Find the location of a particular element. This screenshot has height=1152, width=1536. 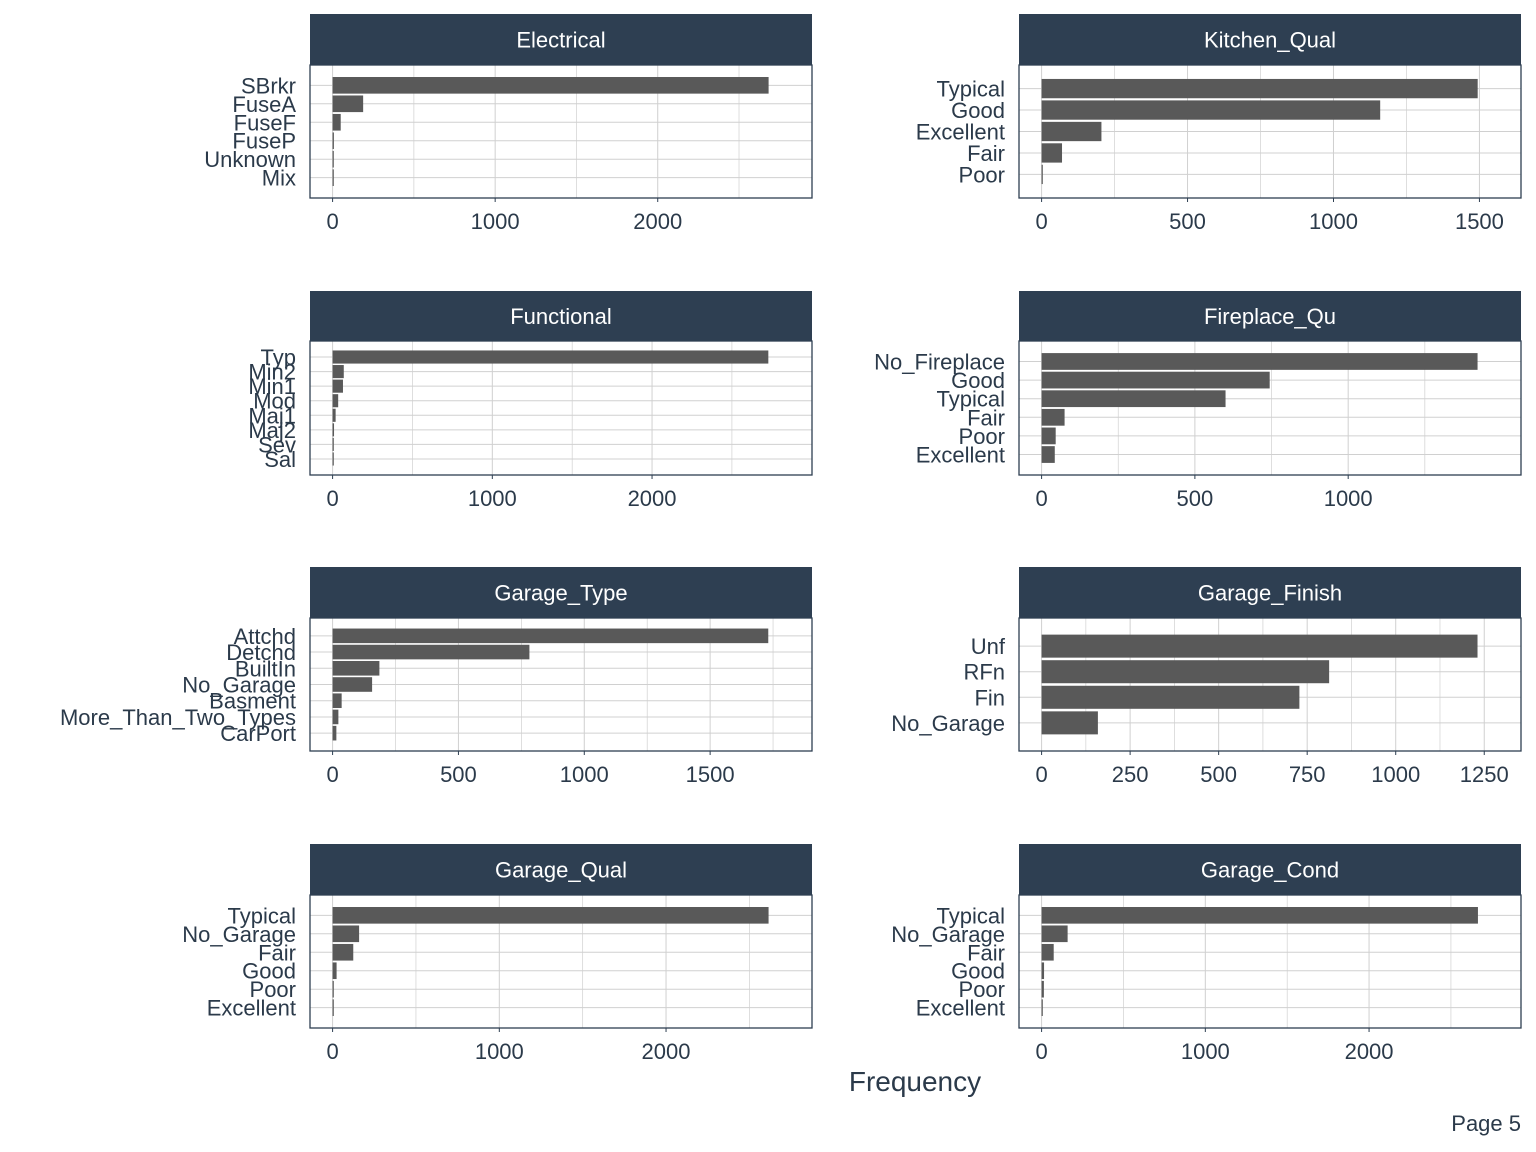

bar-maj1 is located at coordinates (334, 415).